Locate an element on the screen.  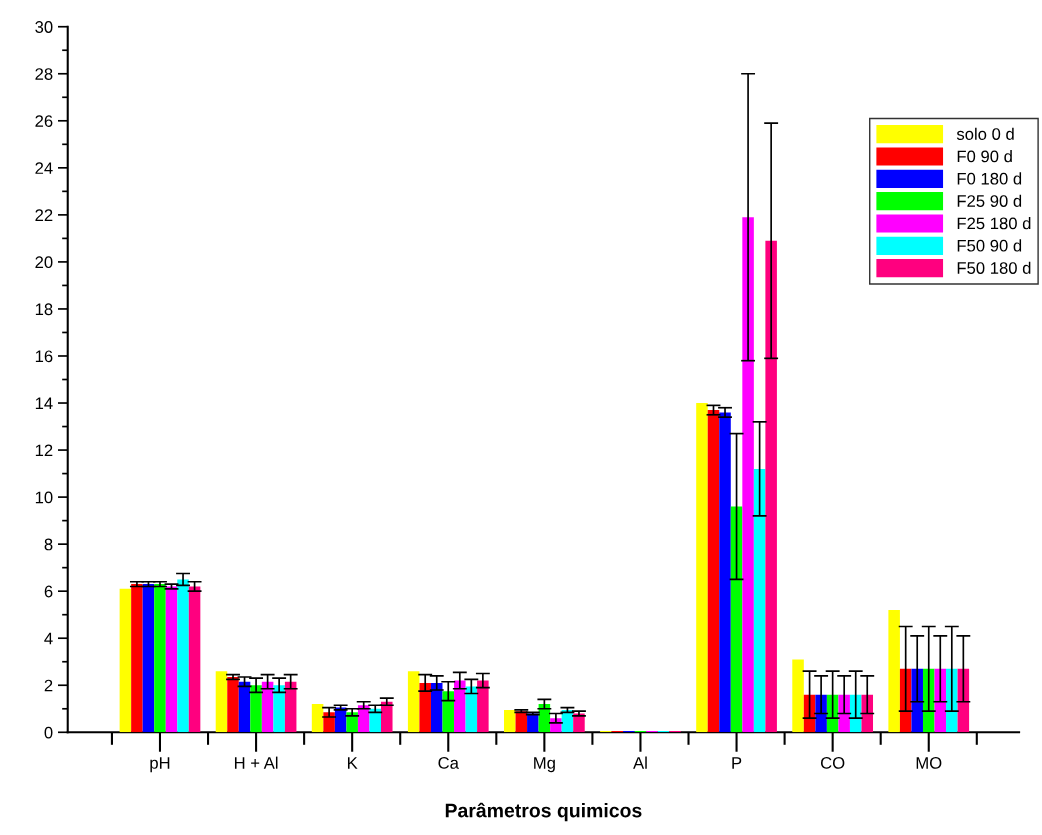
x-tick-label: CO is located at coordinates (833, 763).